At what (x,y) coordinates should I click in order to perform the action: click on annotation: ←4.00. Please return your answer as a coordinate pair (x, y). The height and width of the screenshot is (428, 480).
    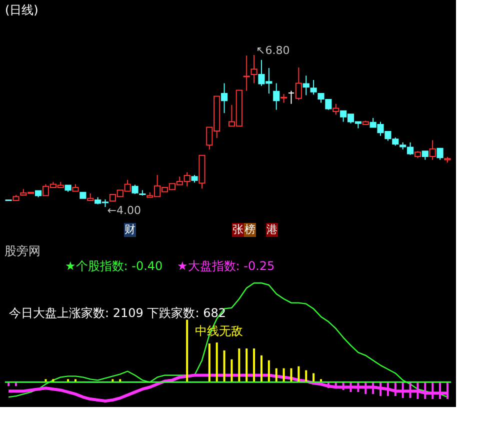
    Looking at the image, I should click on (124, 210).